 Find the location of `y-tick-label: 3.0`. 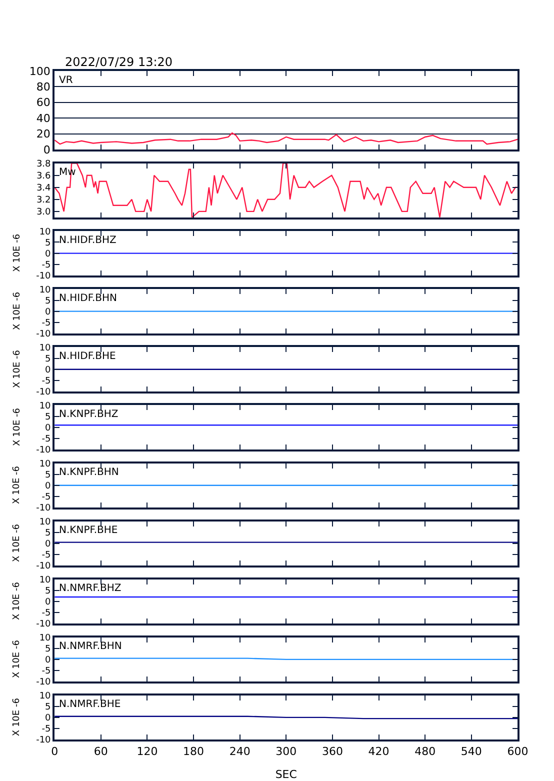

y-tick-label: 3.0 is located at coordinates (44, 213).